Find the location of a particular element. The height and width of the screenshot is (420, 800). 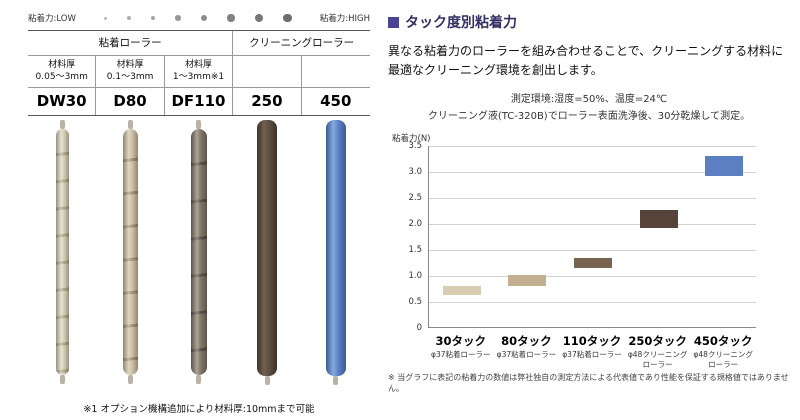

measurement-conditions-line2: クリーニング液(TC-320B)でローラー表面洗浄後、30分乾燥して測定。 is located at coordinates (589, 116).